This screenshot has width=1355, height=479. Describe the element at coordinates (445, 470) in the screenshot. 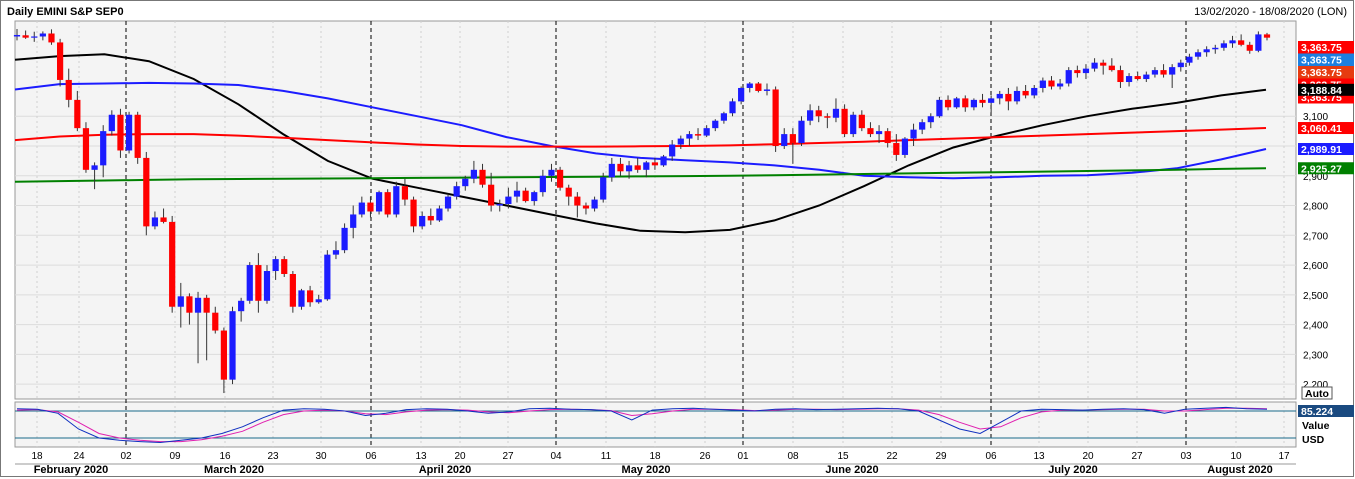

I see `month-label: April 2020` at that location.